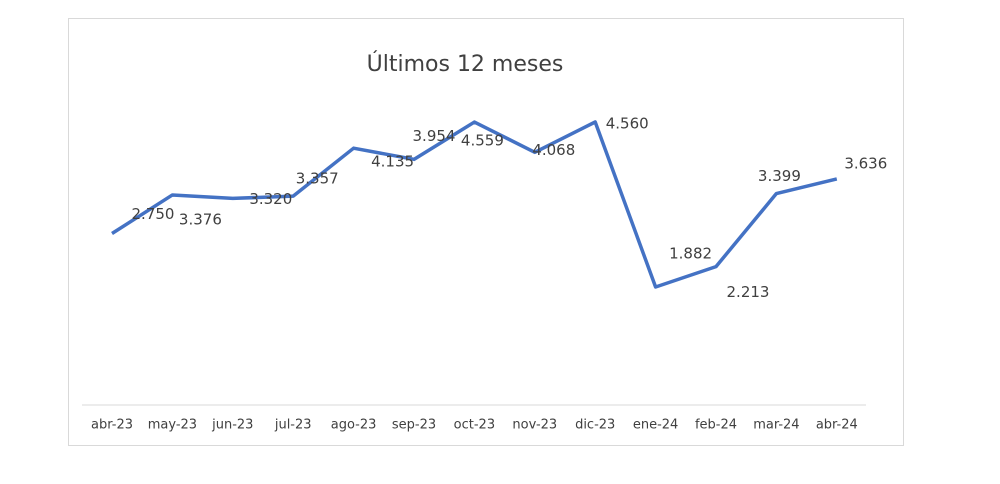 The height and width of the screenshot is (484, 1000). Describe the element at coordinates (293, 425) in the screenshot. I see `x-tick-label: jul-23` at that location.